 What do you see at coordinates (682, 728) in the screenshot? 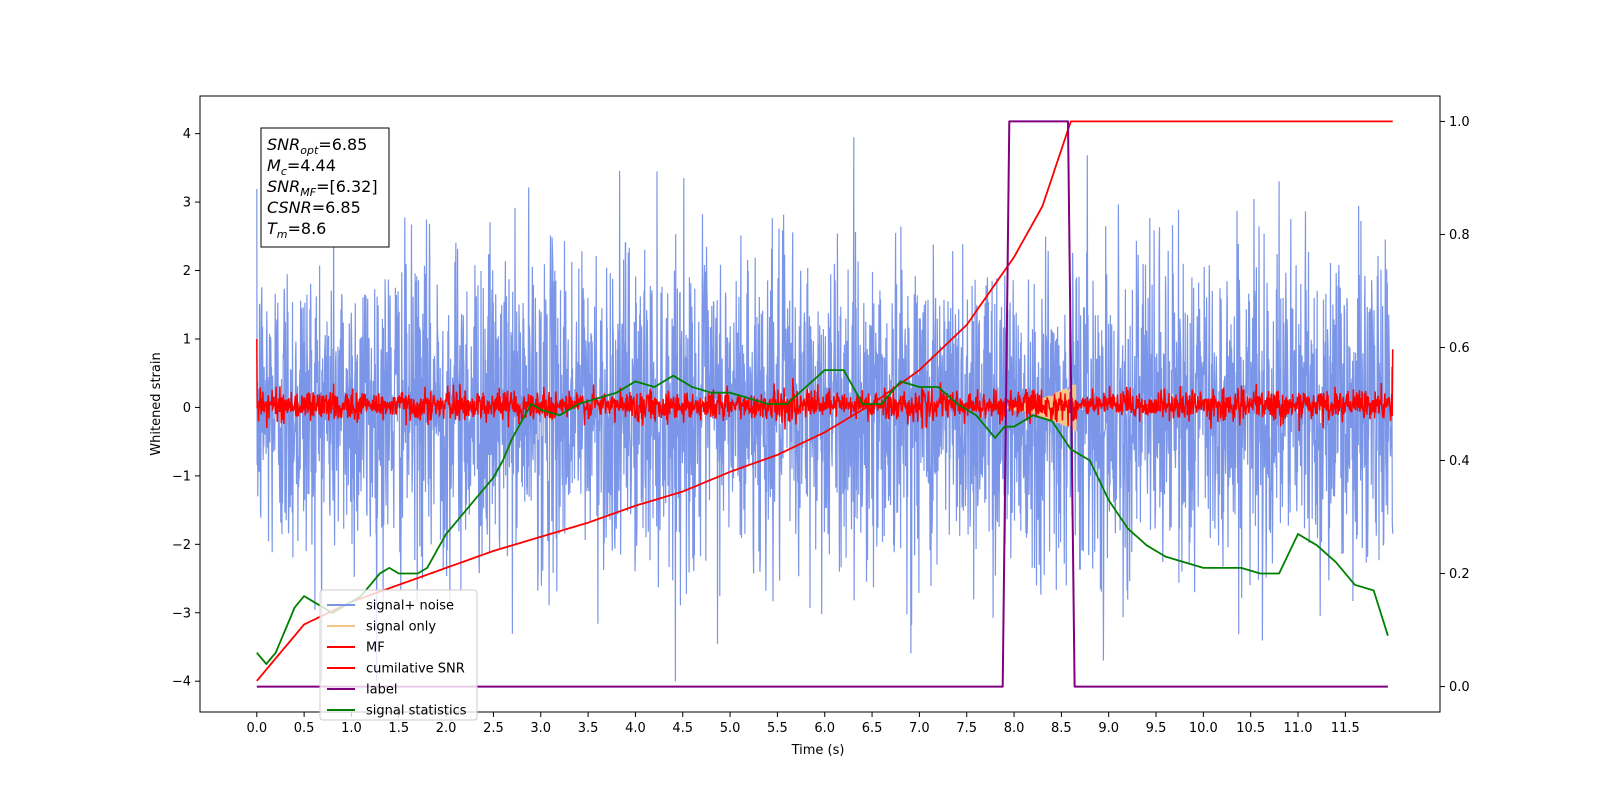
I see `x-tick-label: 4.5` at bounding box center [682, 728].